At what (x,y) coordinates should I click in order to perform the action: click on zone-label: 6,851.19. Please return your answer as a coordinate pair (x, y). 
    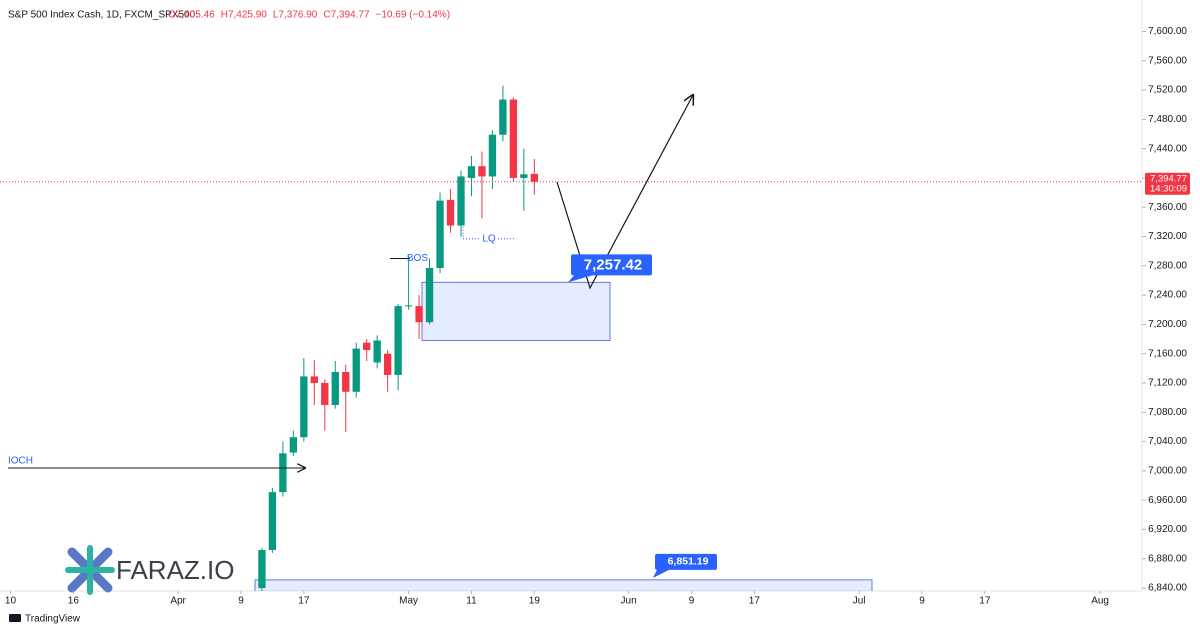
    Looking at the image, I should click on (688, 562).